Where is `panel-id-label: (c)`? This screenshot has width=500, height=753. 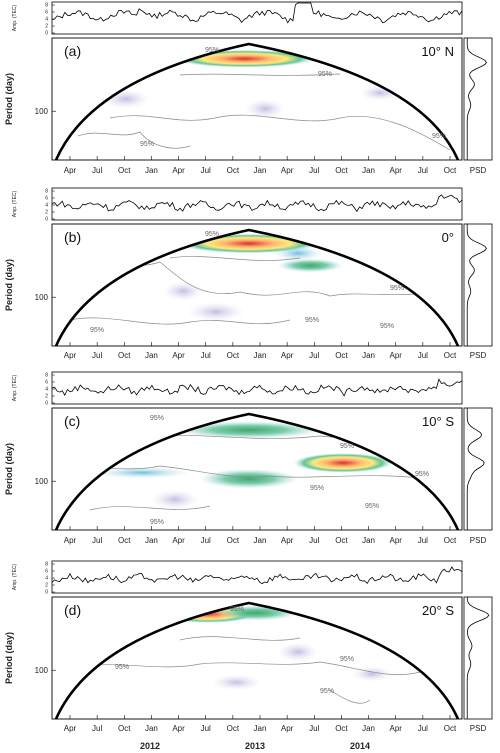
panel-id-label: (c) is located at coordinates (72, 421).